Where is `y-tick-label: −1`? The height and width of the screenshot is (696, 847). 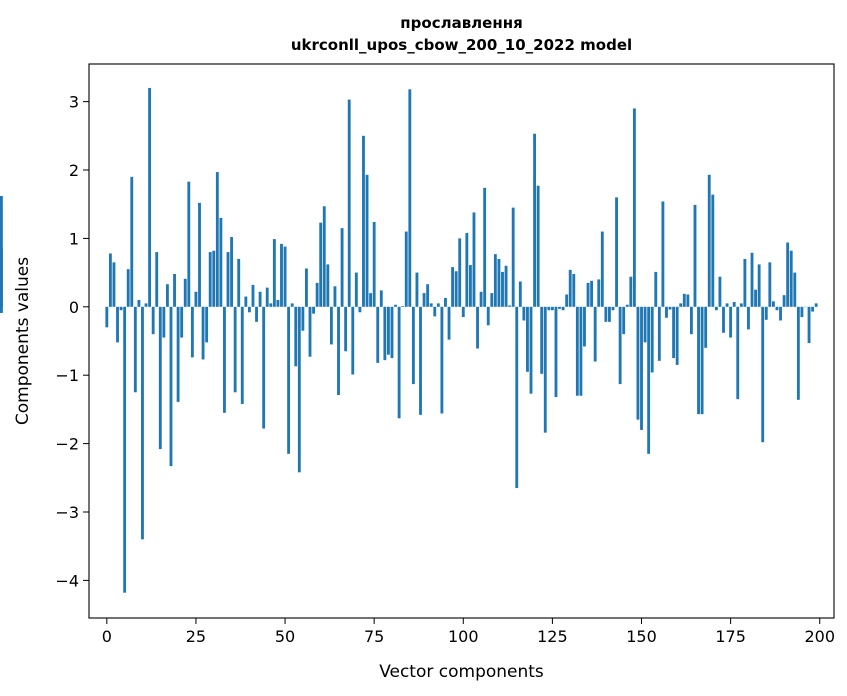 y-tick-label: −1 is located at coordinates (67, 375).